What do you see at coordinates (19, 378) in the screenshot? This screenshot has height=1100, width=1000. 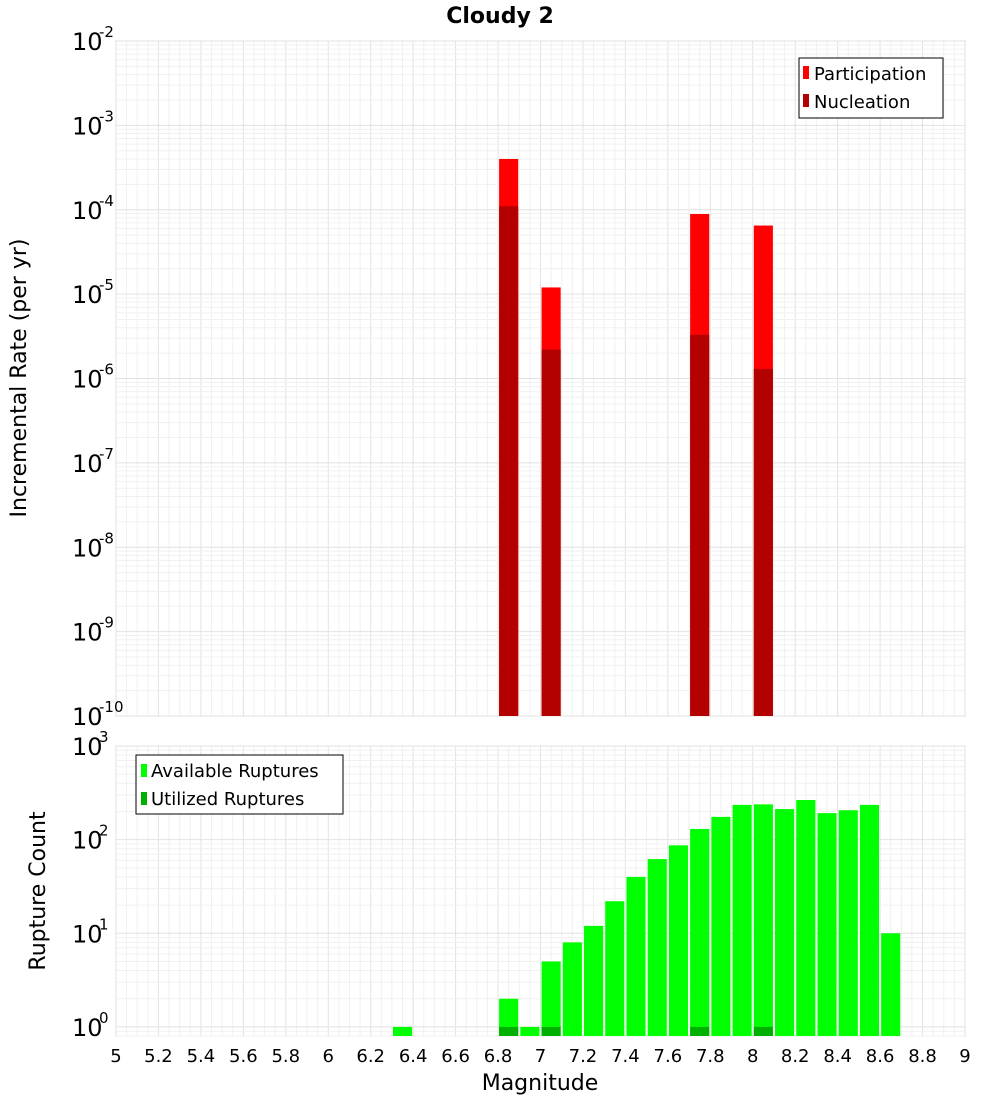 I see `rate-y-axis-label: Incremental Rate (per yr)` at bounding box center [19, 378].